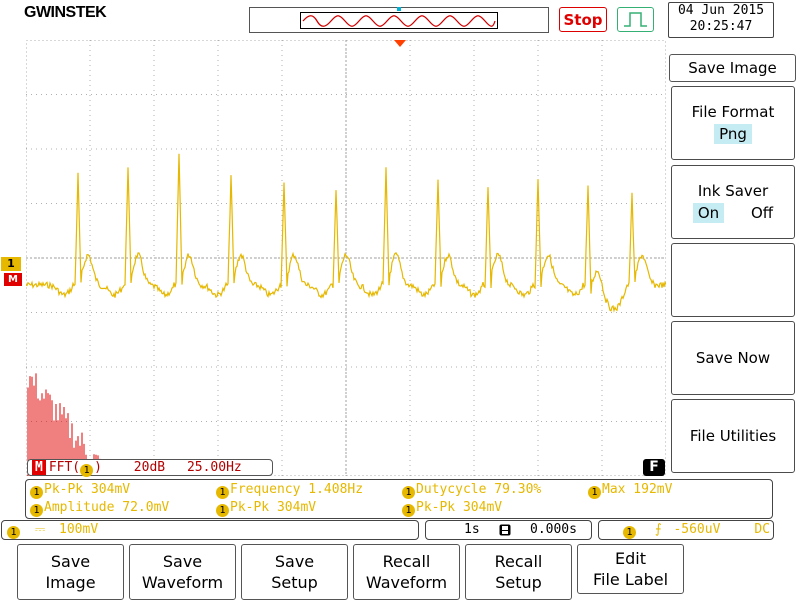 The width and height of the screenshot is (800, 600). I want to click on date-time-display: 04 Jun 2015 20:25:47, so click(721, 20).